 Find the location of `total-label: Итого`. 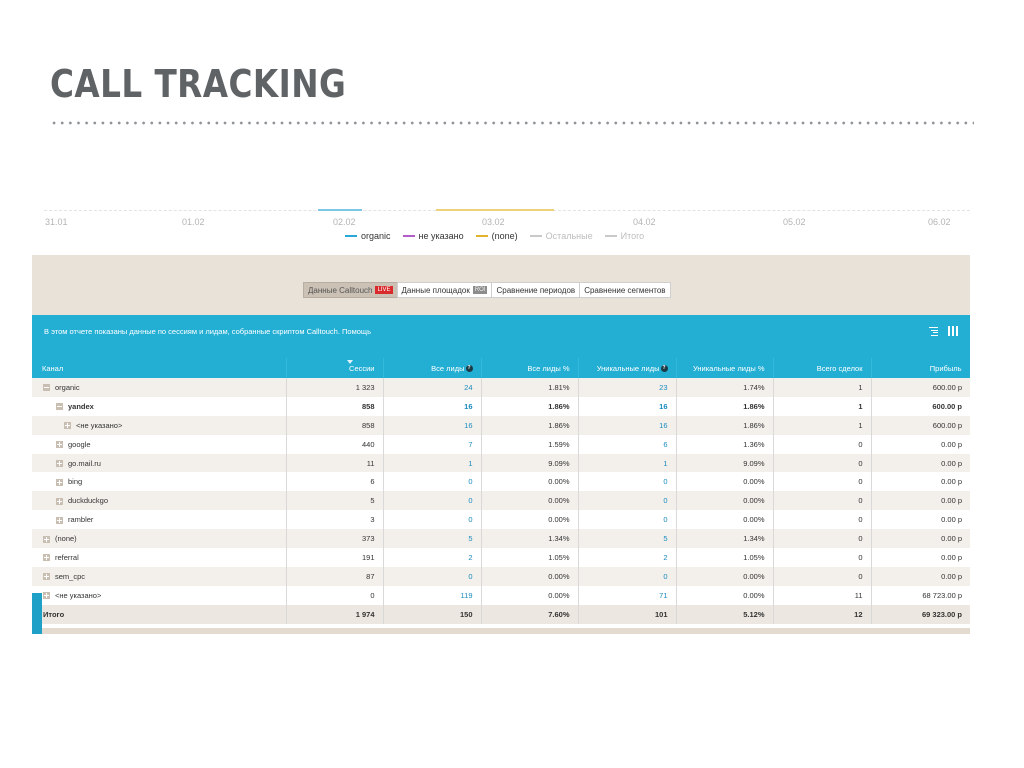

total-label: Итого is located at coordinates (159, 614).